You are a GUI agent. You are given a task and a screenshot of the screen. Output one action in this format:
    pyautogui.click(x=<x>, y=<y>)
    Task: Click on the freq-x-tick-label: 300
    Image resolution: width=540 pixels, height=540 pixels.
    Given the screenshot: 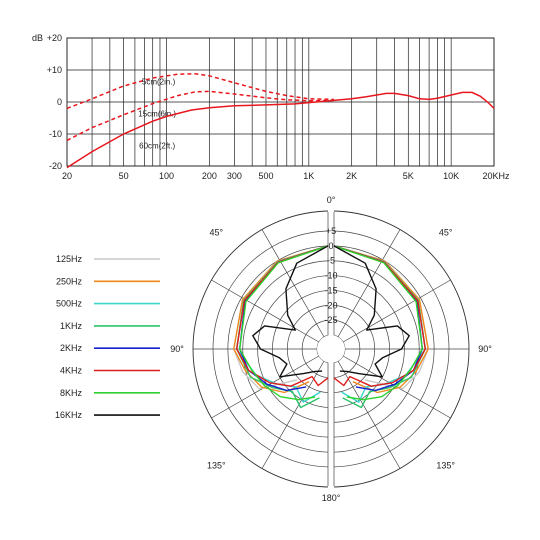 What is the action you would take?
    pyautogui.click(x=234, y=176)
    